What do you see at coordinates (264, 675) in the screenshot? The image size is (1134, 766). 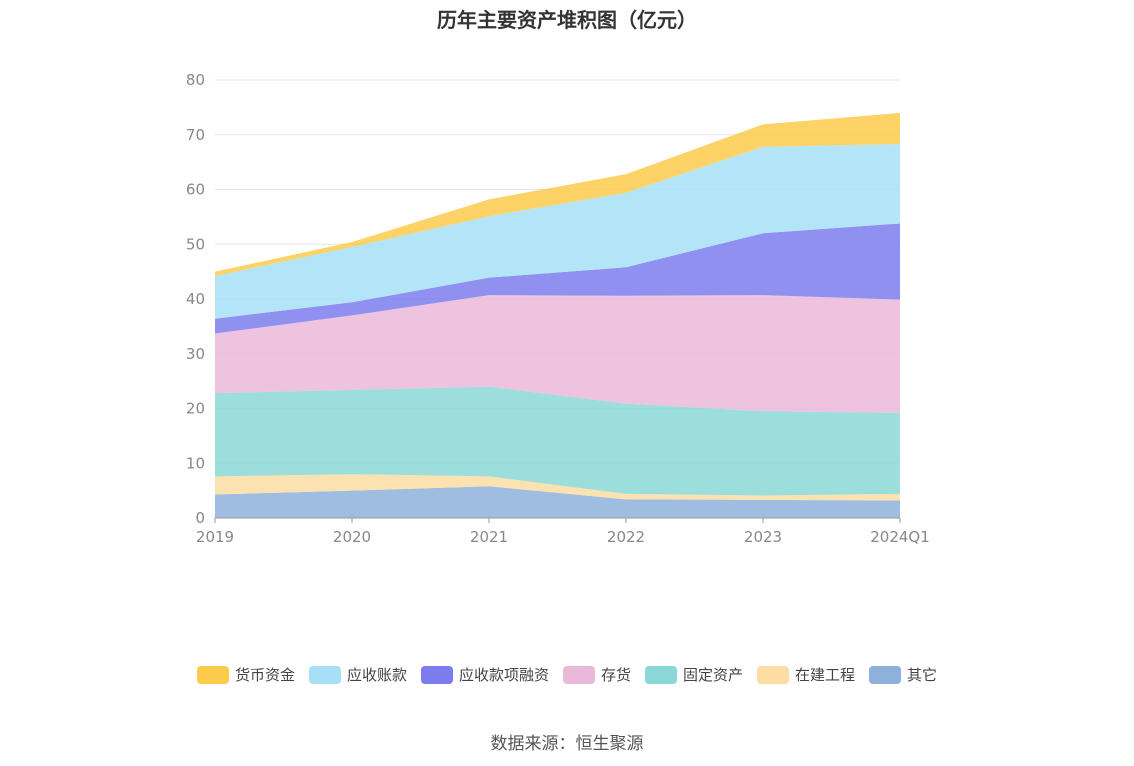 I see `legend-label: 货币资金` at bounding box center [264, 675].